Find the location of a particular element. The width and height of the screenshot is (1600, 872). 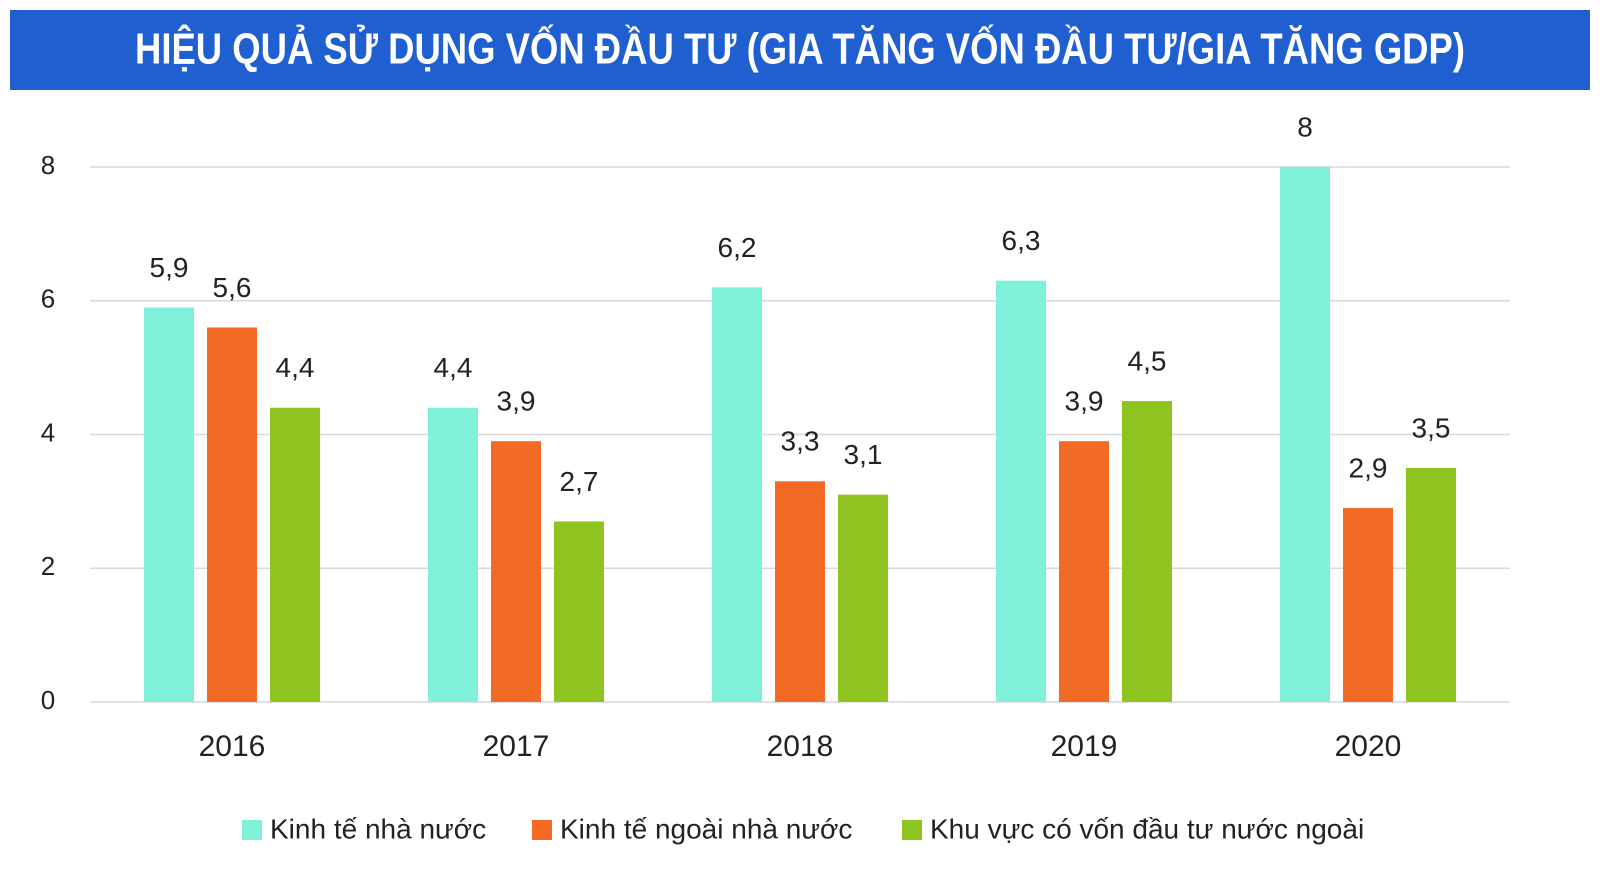

value-label: 5,6 is located at coordinates (232, 287).